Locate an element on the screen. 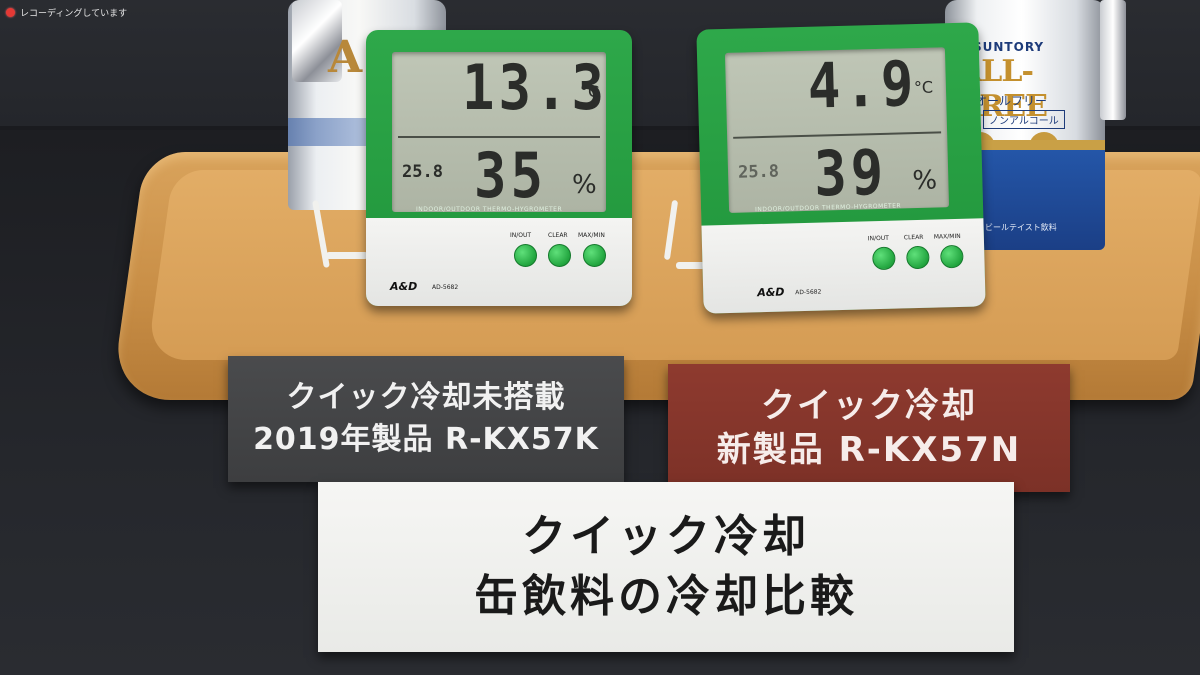  humidity-reading: 39 is located at coordinates (851, 173).